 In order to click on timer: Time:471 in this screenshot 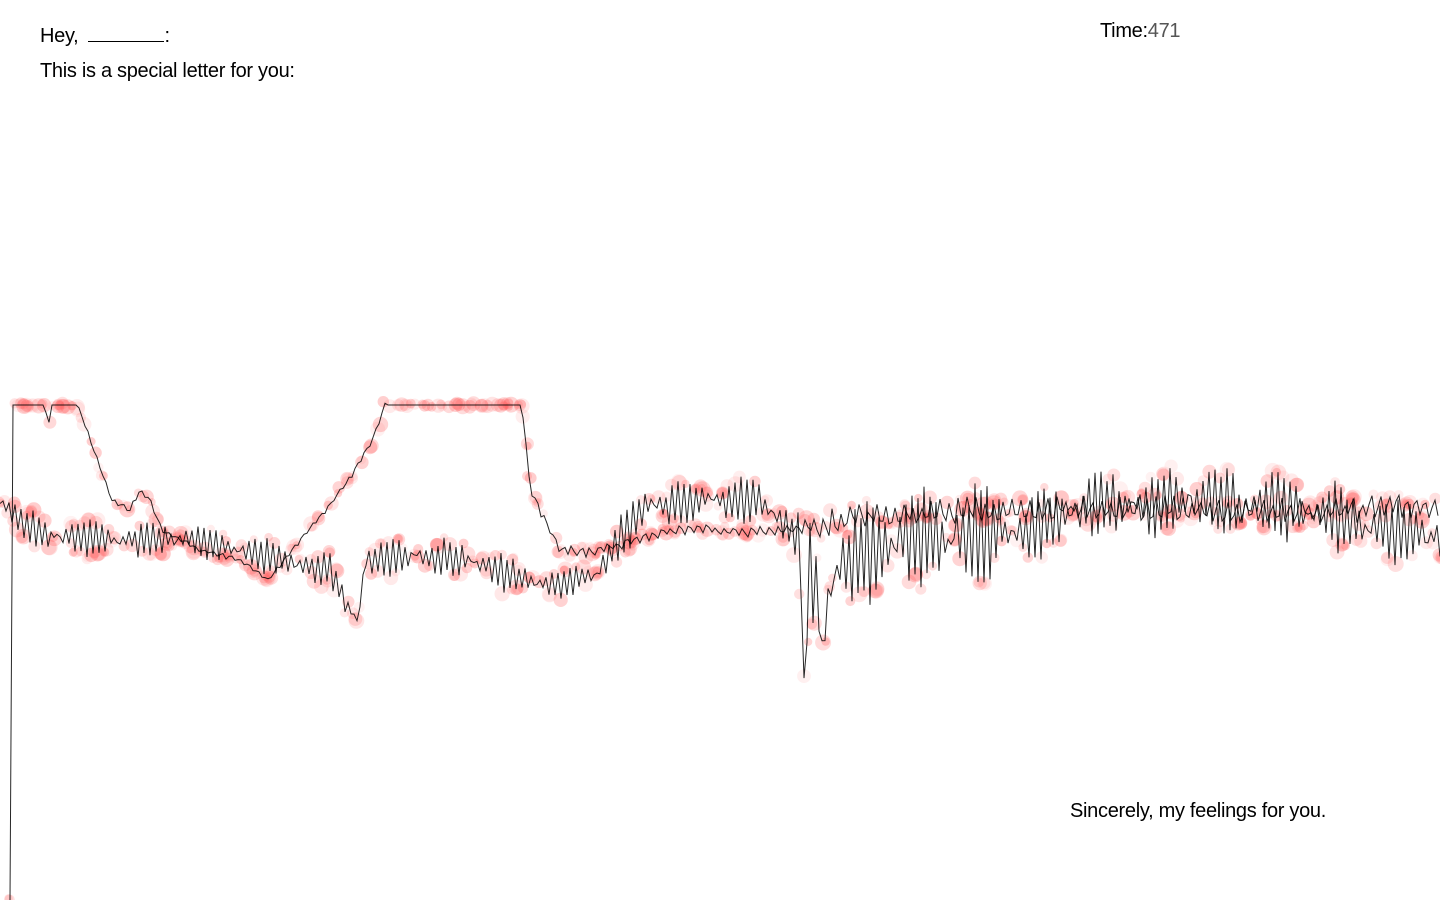, I will do `click(1140, 31)`.